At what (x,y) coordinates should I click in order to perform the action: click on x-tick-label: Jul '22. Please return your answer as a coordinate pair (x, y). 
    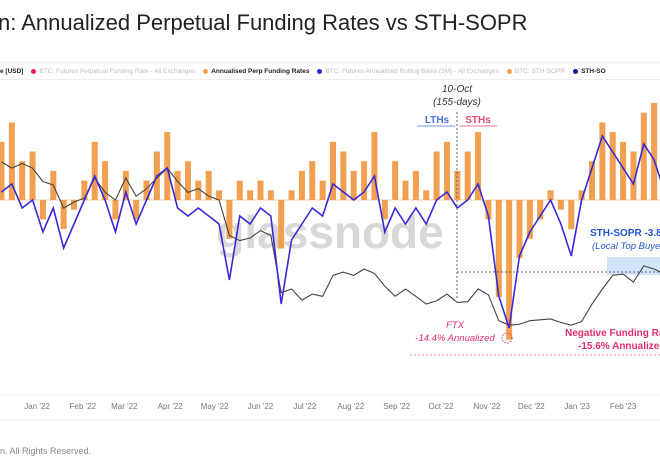
    Looking at the image, I should click on (304, 406).